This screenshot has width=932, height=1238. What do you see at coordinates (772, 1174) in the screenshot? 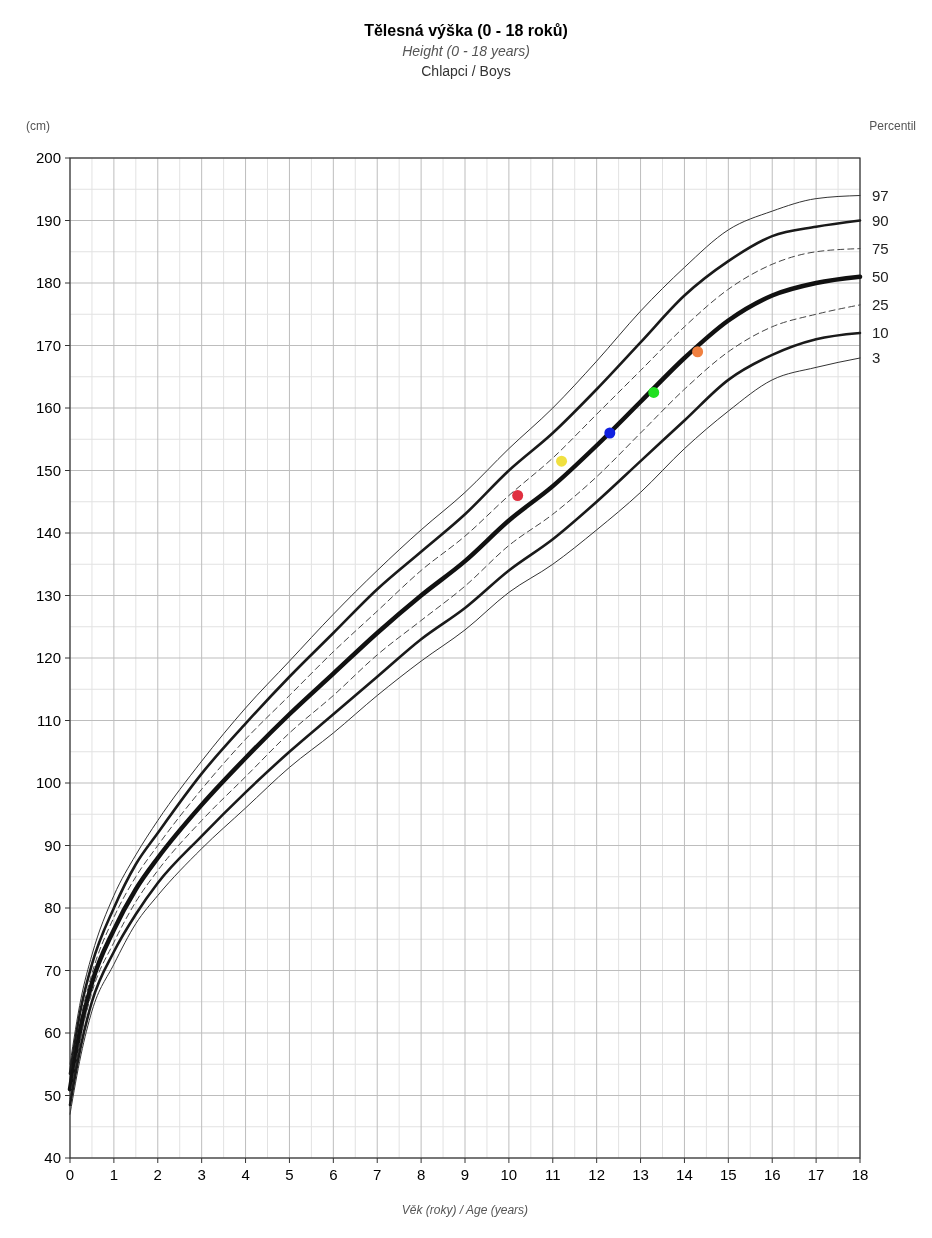
I see `x-tick-label: 16` at bounding box center [772, 1174].